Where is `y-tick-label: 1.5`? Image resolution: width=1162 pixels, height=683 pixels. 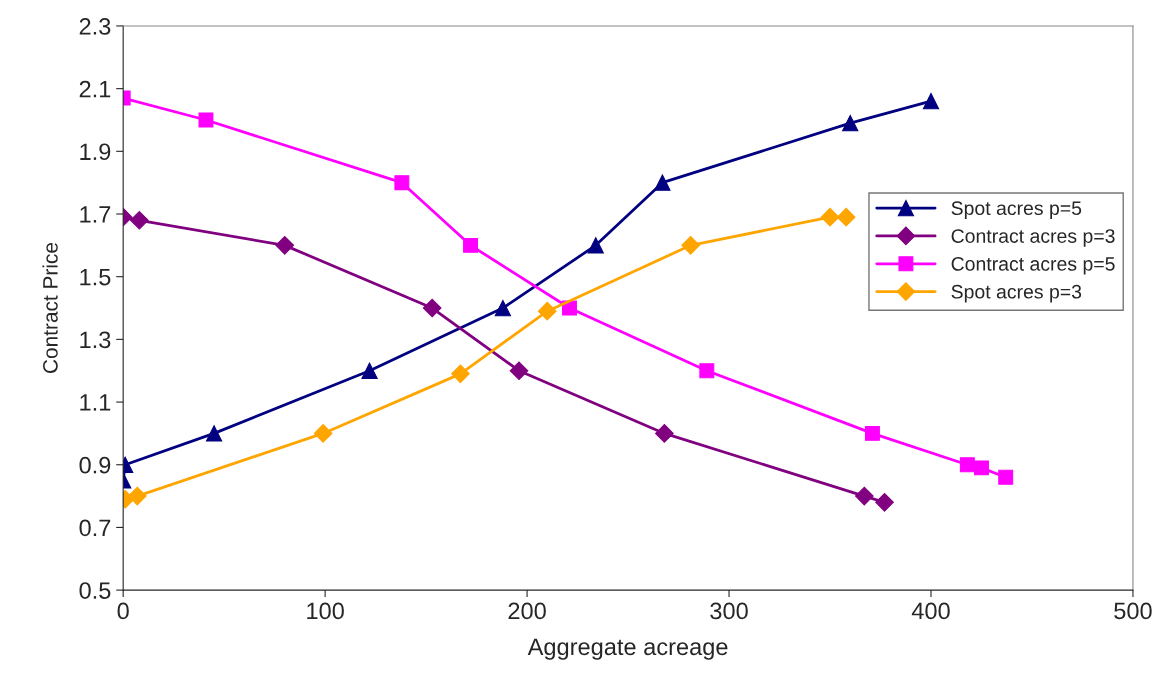 y-tick-label: 1.5 is located at coordinates (95, 277).